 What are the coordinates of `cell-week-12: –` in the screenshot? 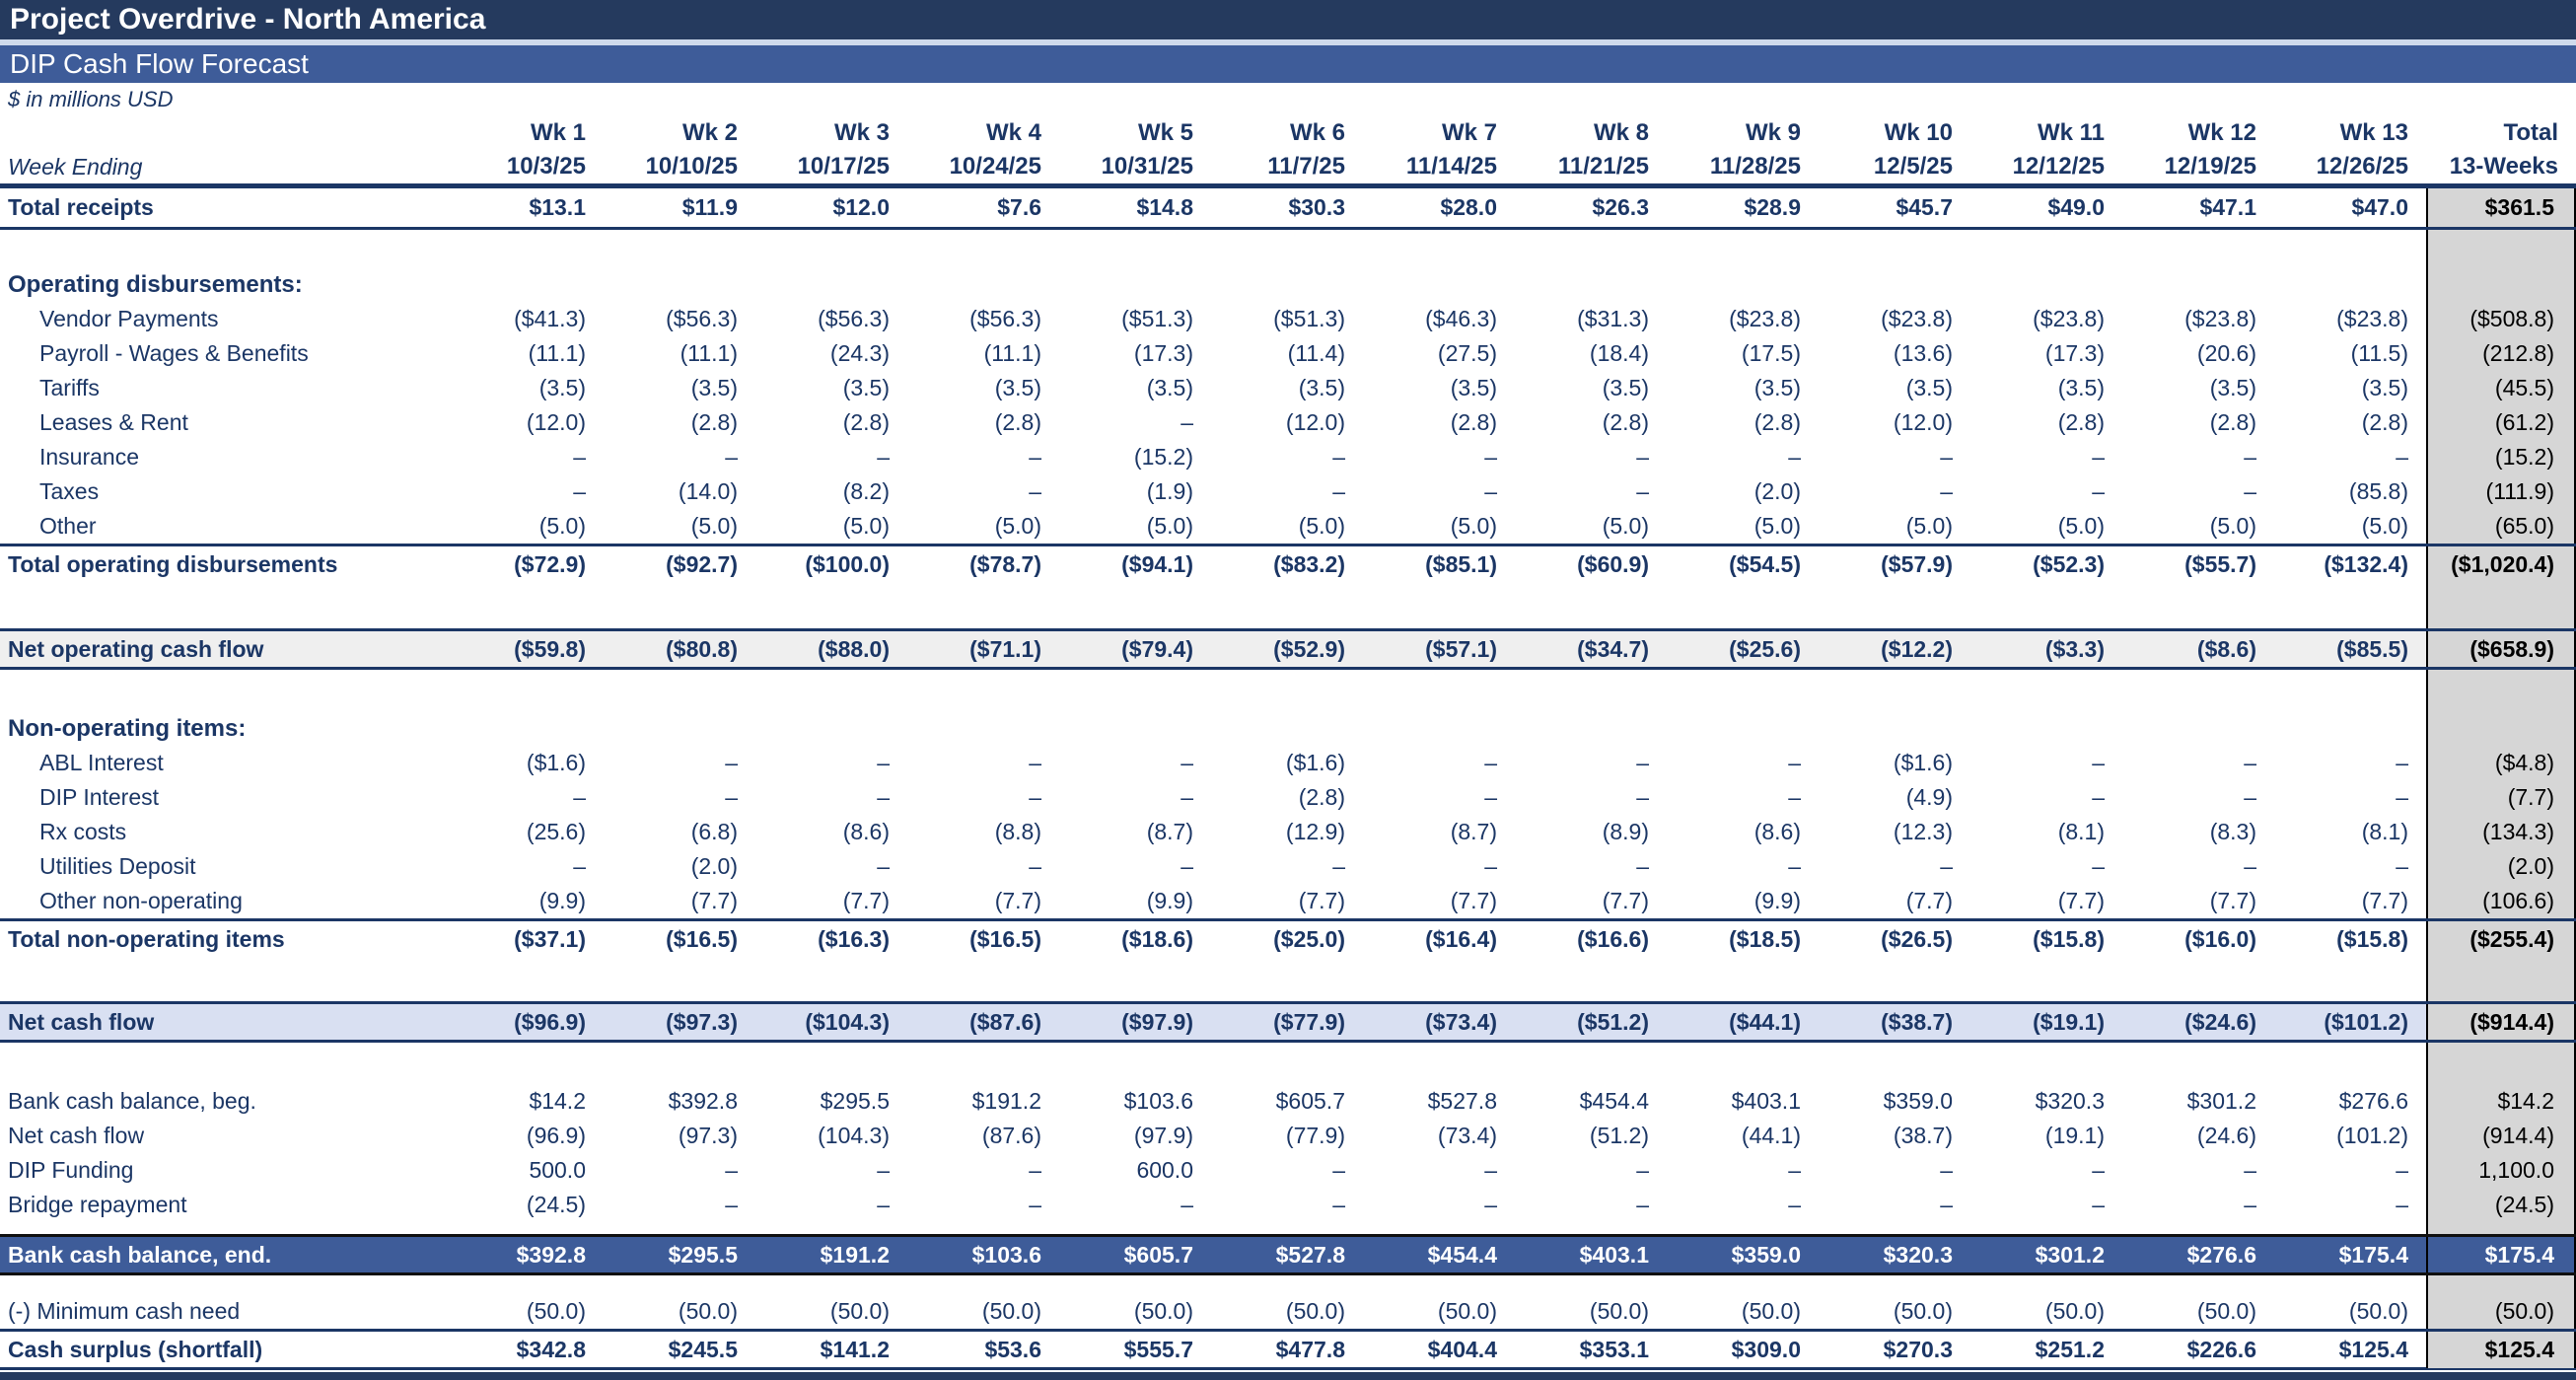 It's located at (2250, 457).